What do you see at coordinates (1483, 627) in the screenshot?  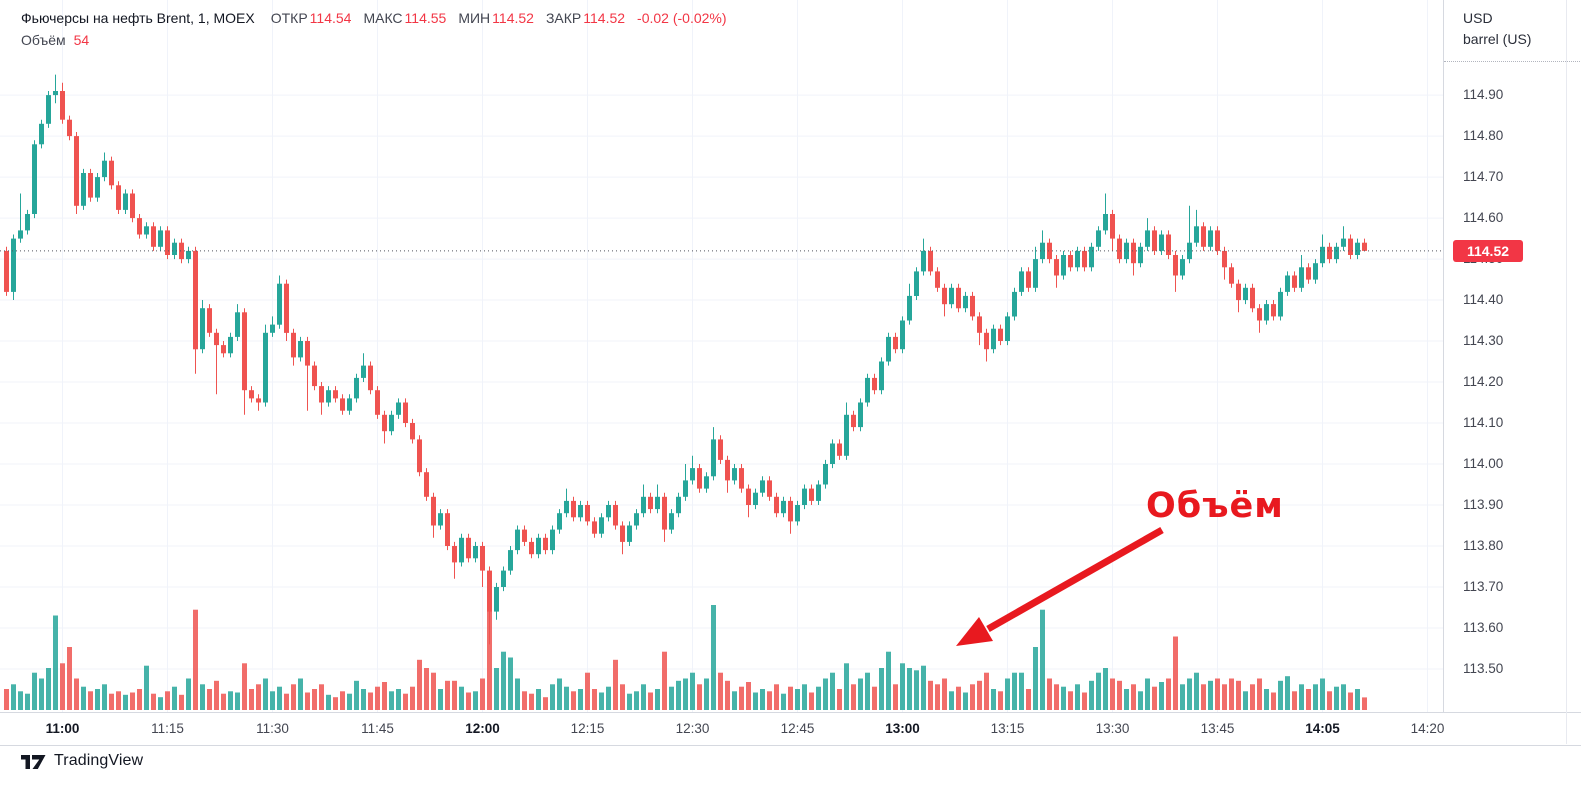 I see `price-tick-label: 113.60` at bounding box center [1483, 627].